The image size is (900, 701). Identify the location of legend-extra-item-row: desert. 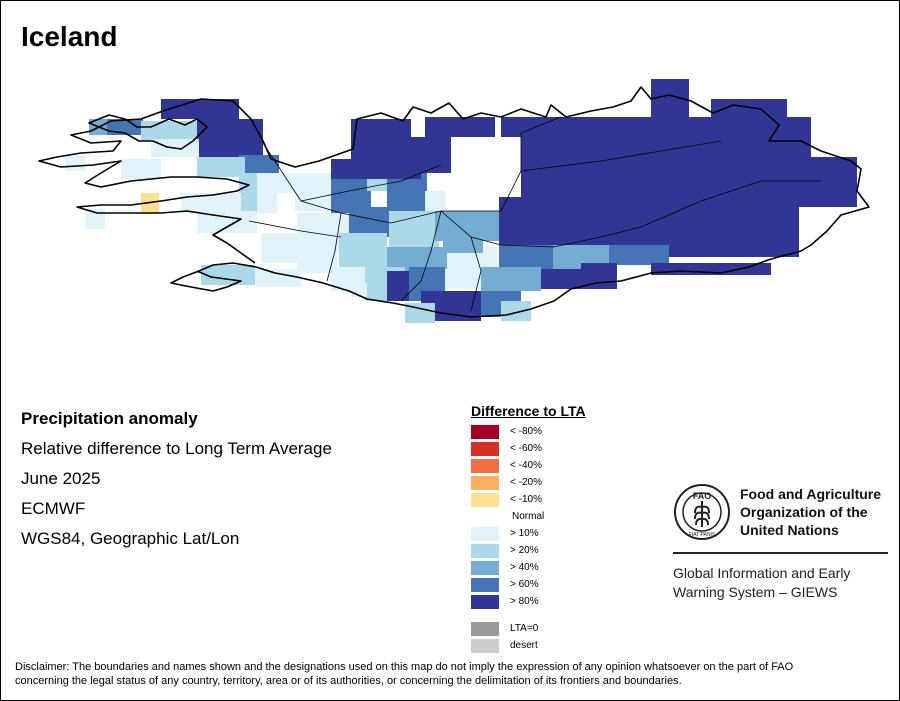
(528, 647).